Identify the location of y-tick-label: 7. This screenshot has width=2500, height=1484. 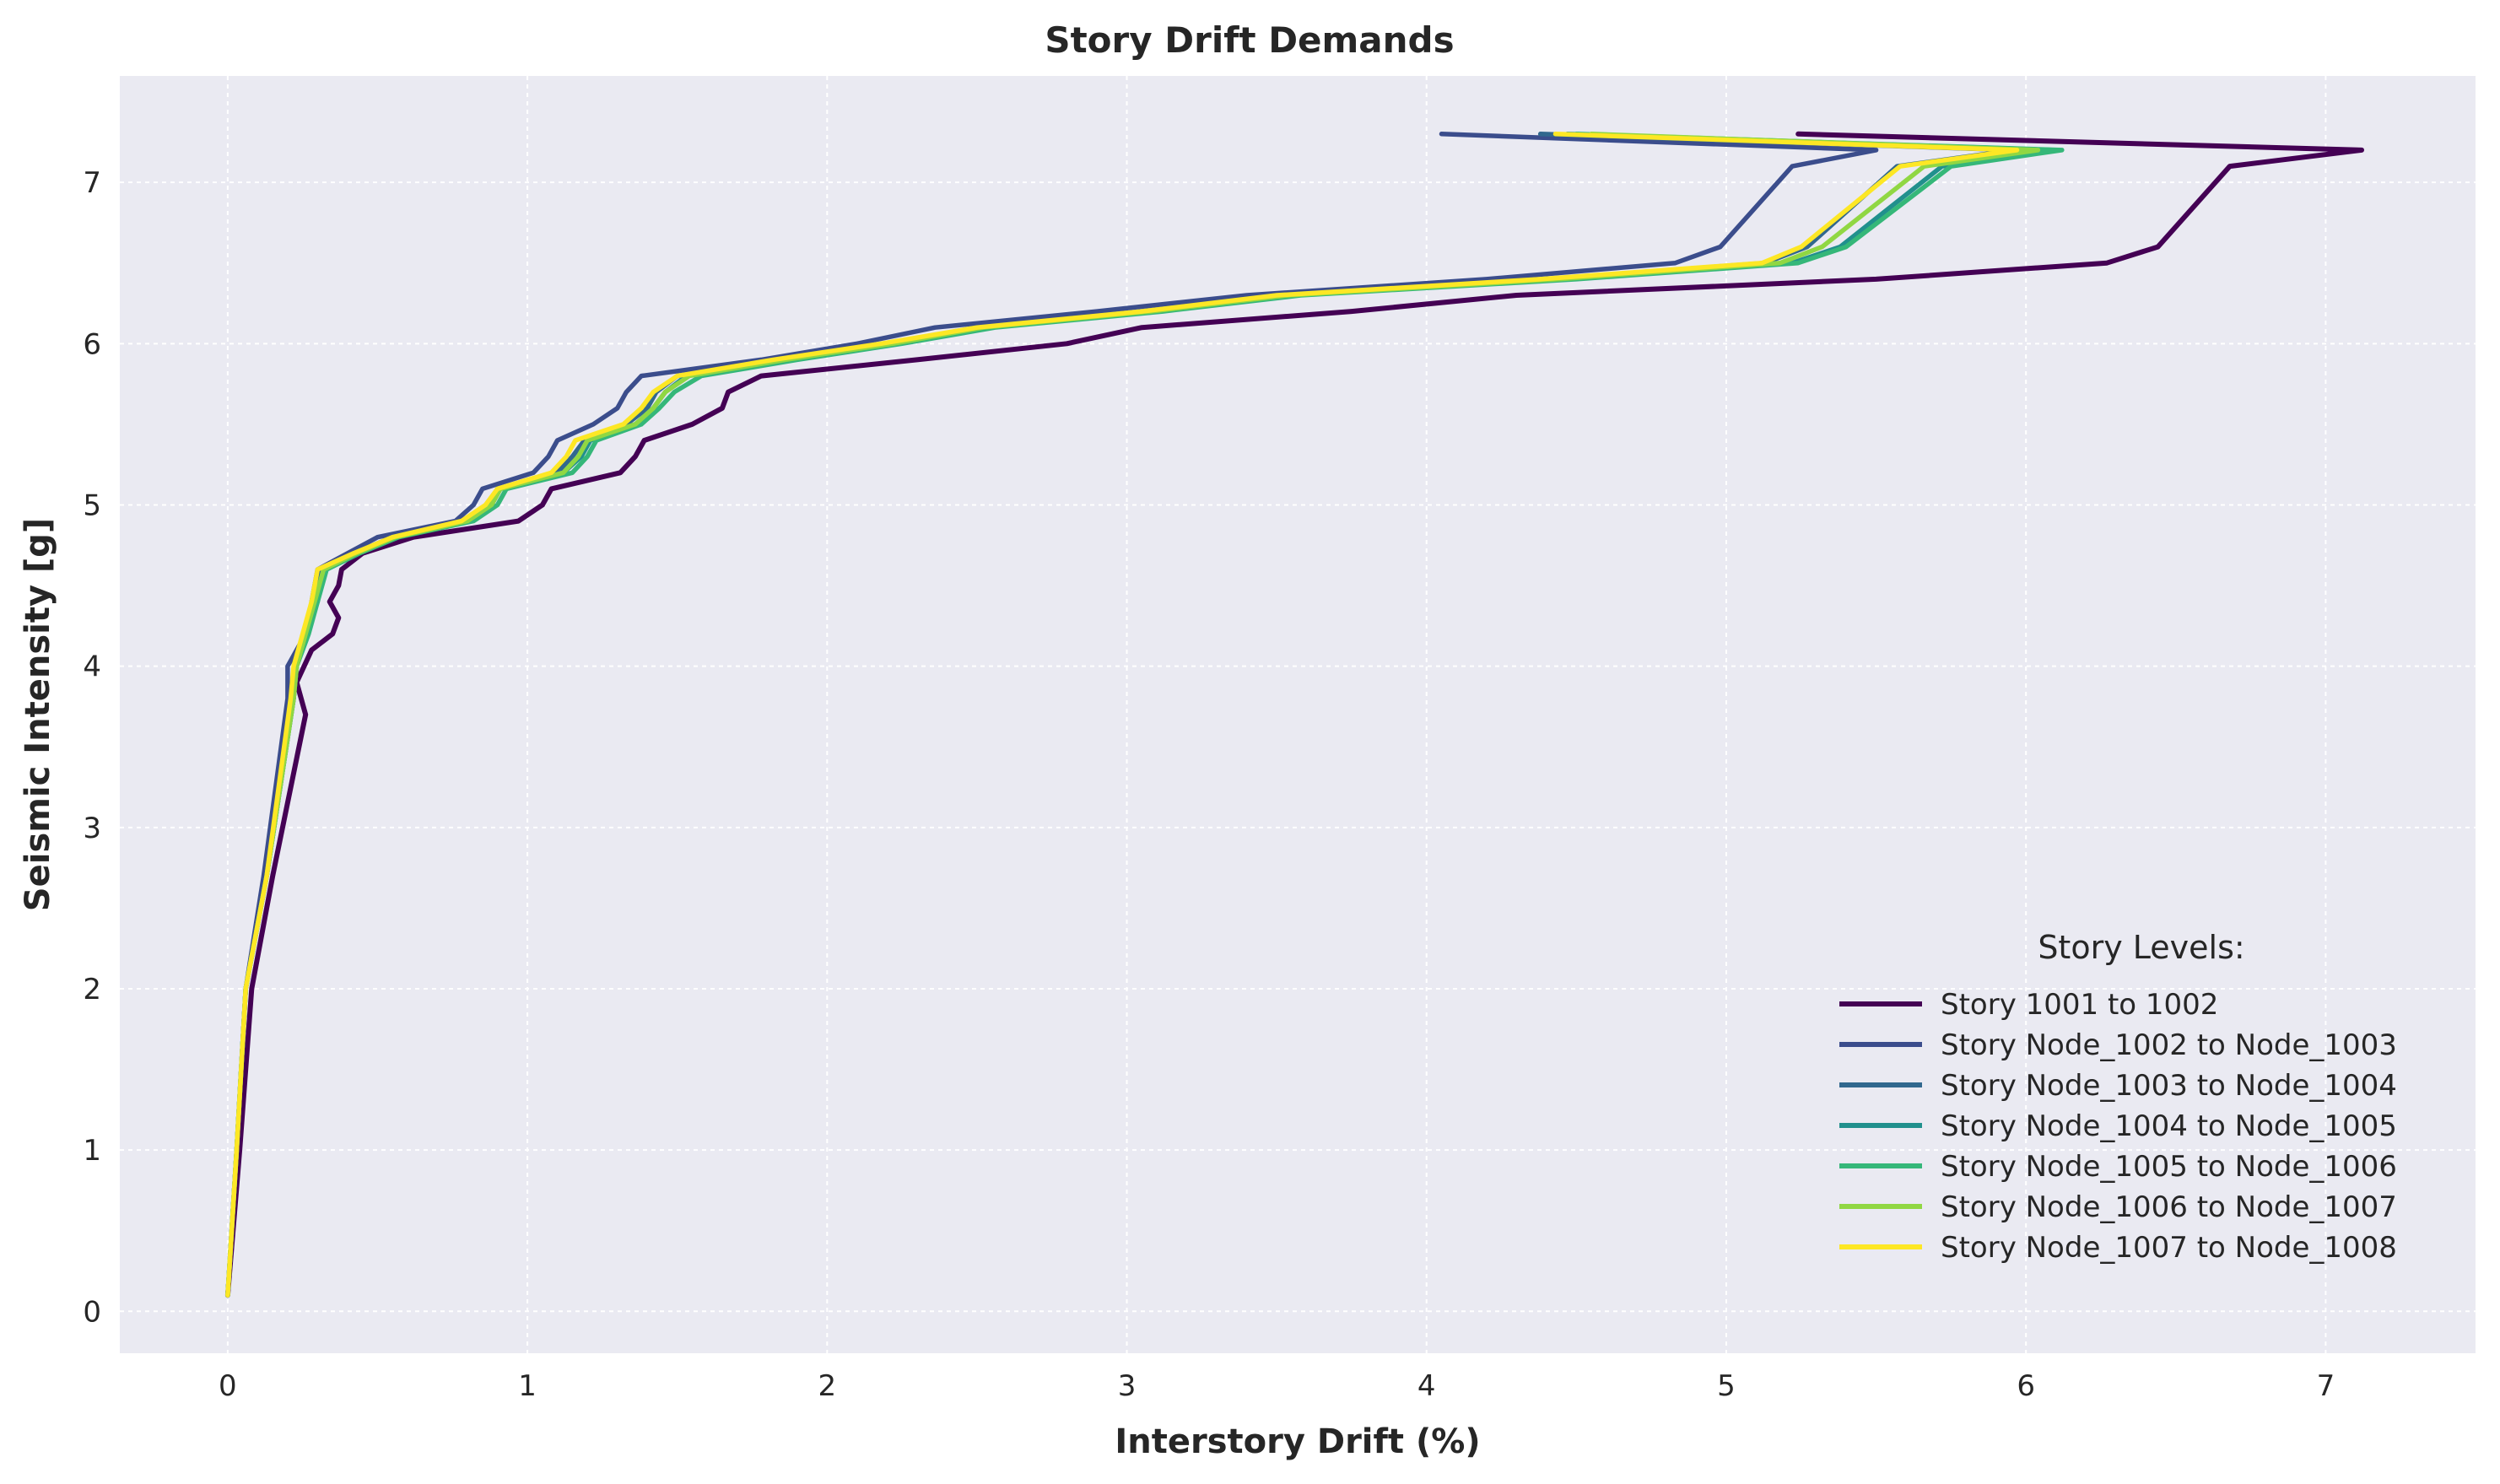
(92, 183).